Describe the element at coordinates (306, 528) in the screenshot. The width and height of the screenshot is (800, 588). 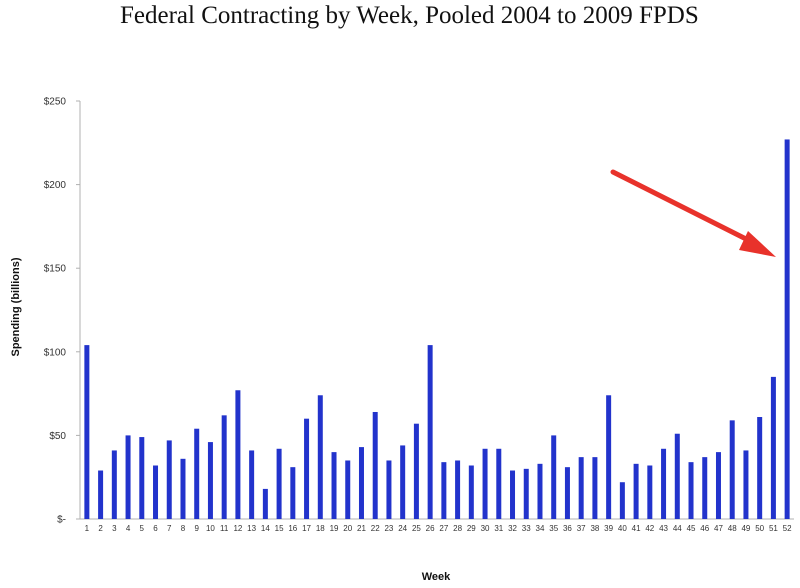
I see `x-tick-label: 17` at that location.